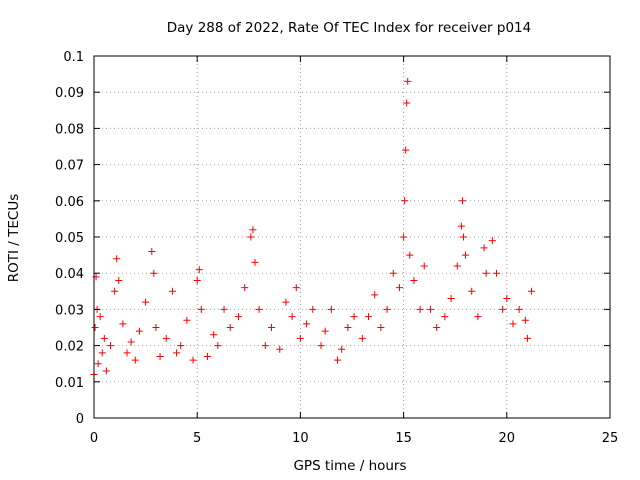 The image size is (640, 480). I want to click on y-tick-label: 0.07, so click(69, 166).